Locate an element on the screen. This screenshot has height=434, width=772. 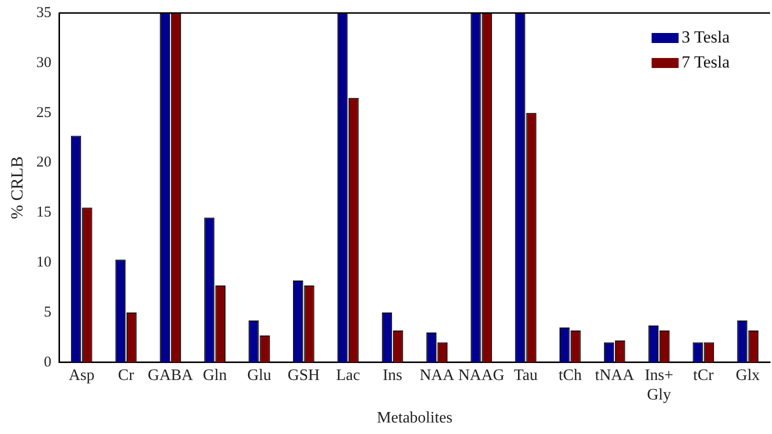
x-tick-label: Glx is located at coordinates (748, 375).